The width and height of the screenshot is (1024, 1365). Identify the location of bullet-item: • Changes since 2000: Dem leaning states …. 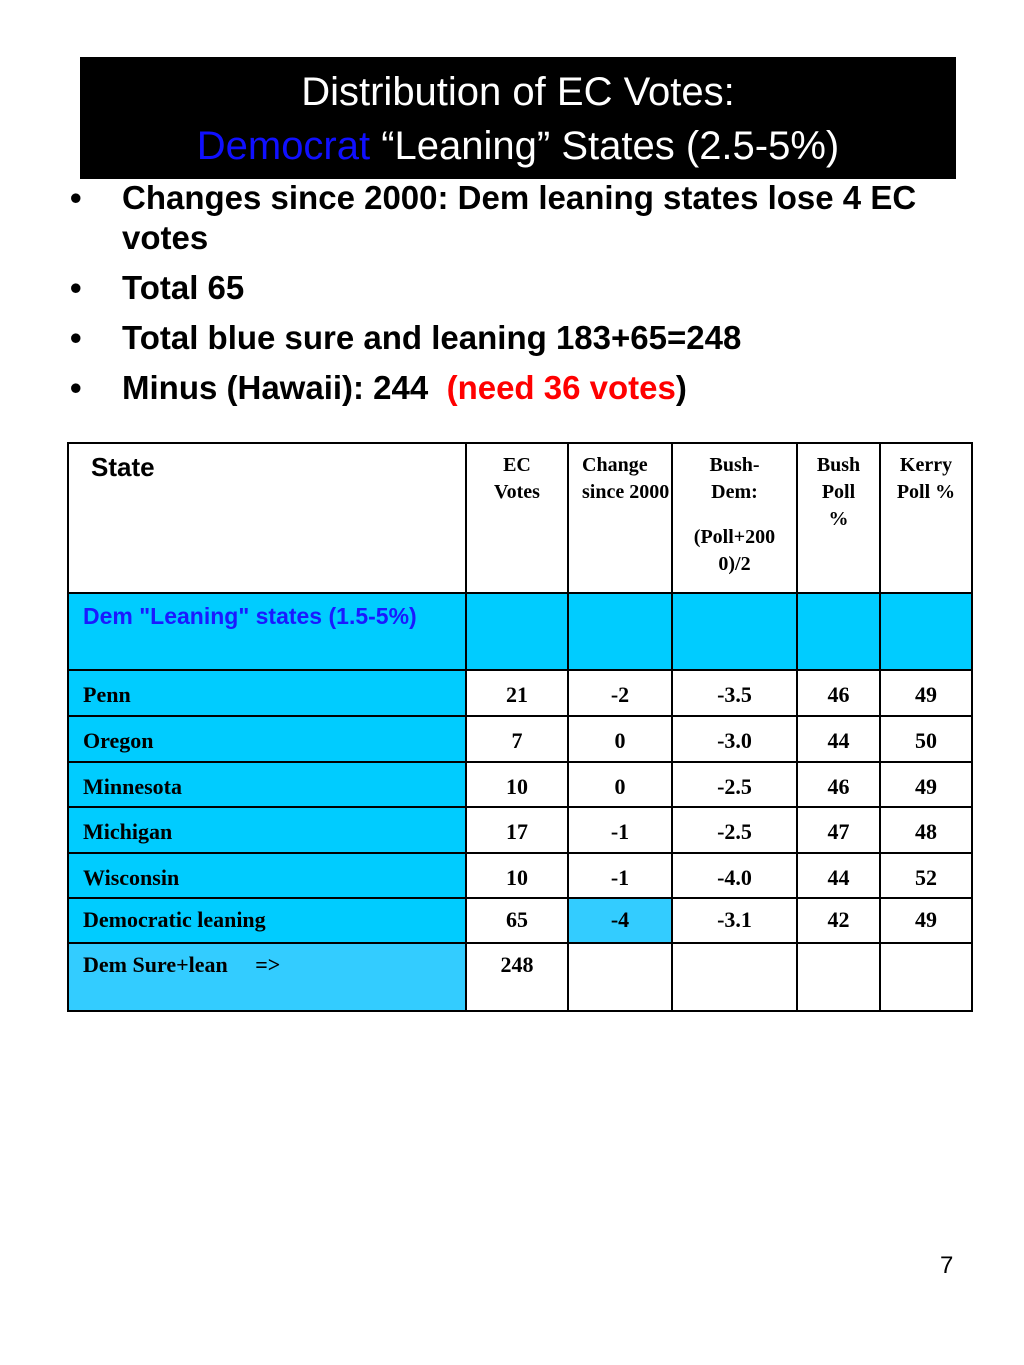
(493, 217).